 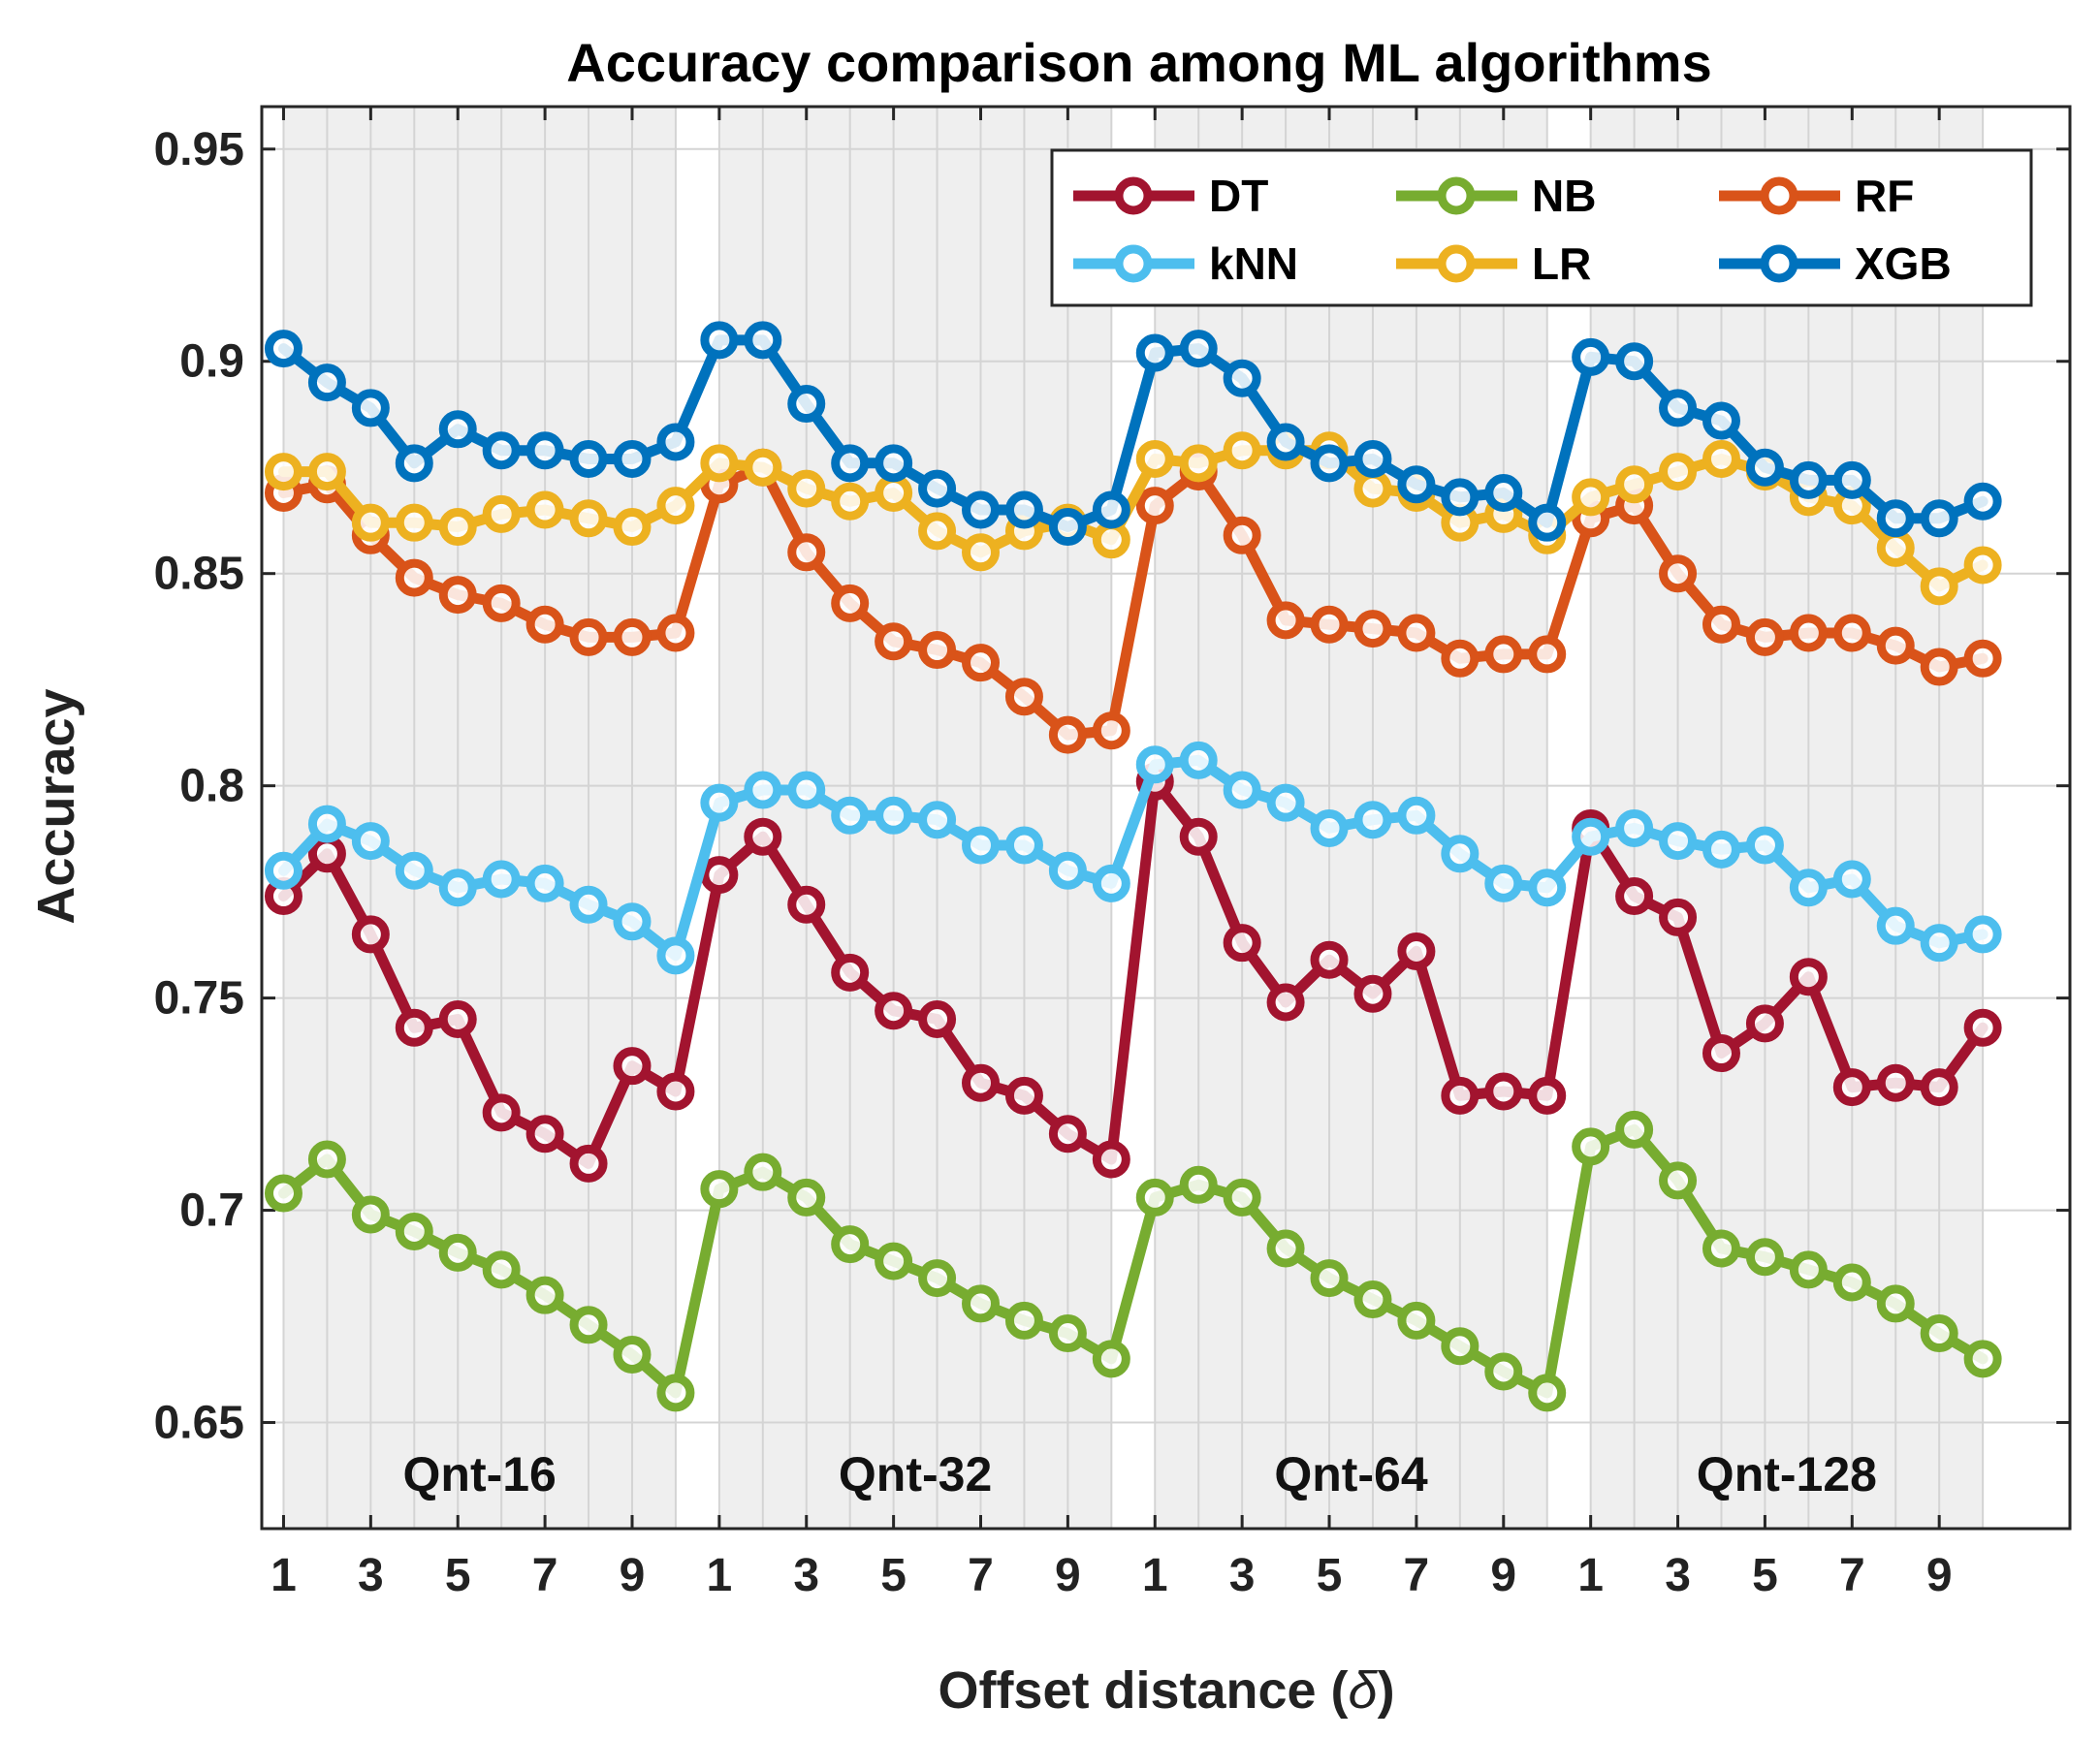 I want to click on group-label-qnt-64: Qnt-64, so click(x=1351, y=1474).